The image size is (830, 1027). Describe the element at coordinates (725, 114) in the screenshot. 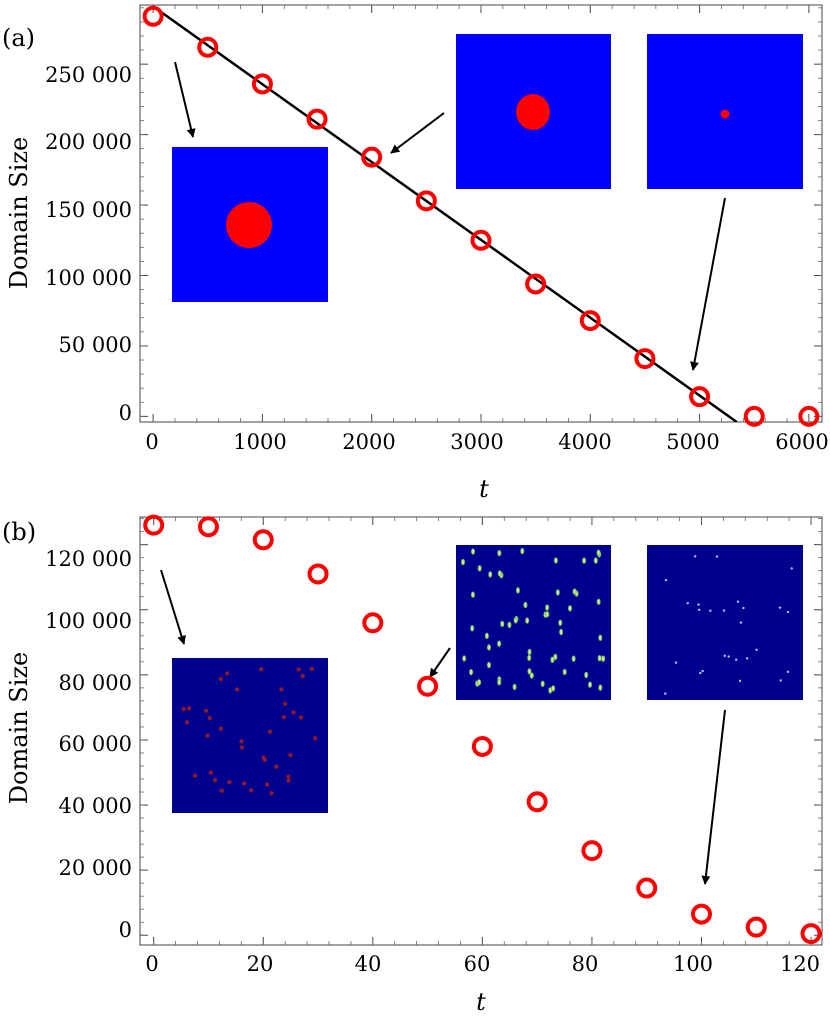

I see `red-droplet` at that location.